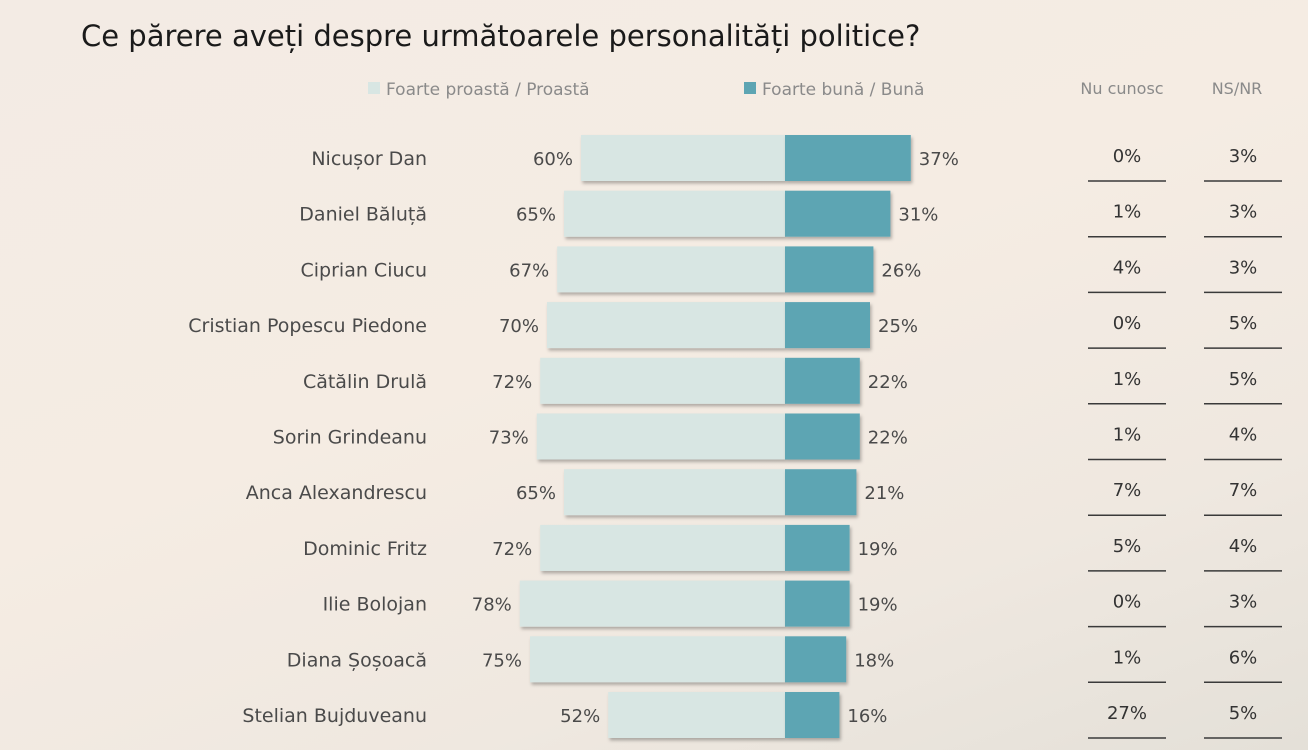 This screenshot has height=750, width=1308. Describe the element at coordinates (492, 605) in the screenshot. I see `value-label-negative: 78%` at that location.